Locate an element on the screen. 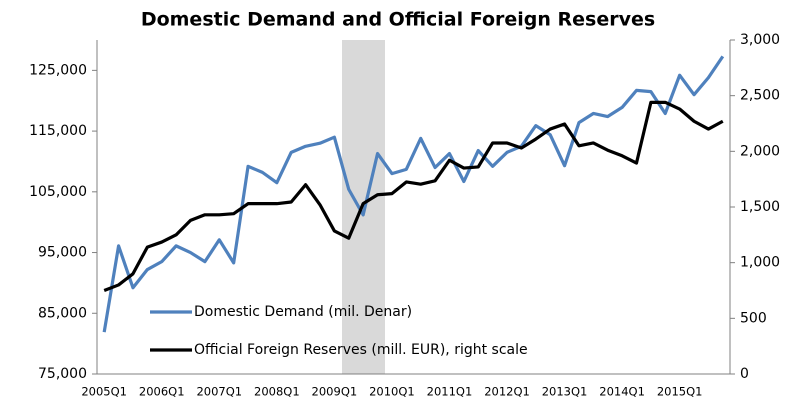 This screenshot has width=797, height=400. x-tick-label: 2015Q1 is located at coordinates (680, 392).